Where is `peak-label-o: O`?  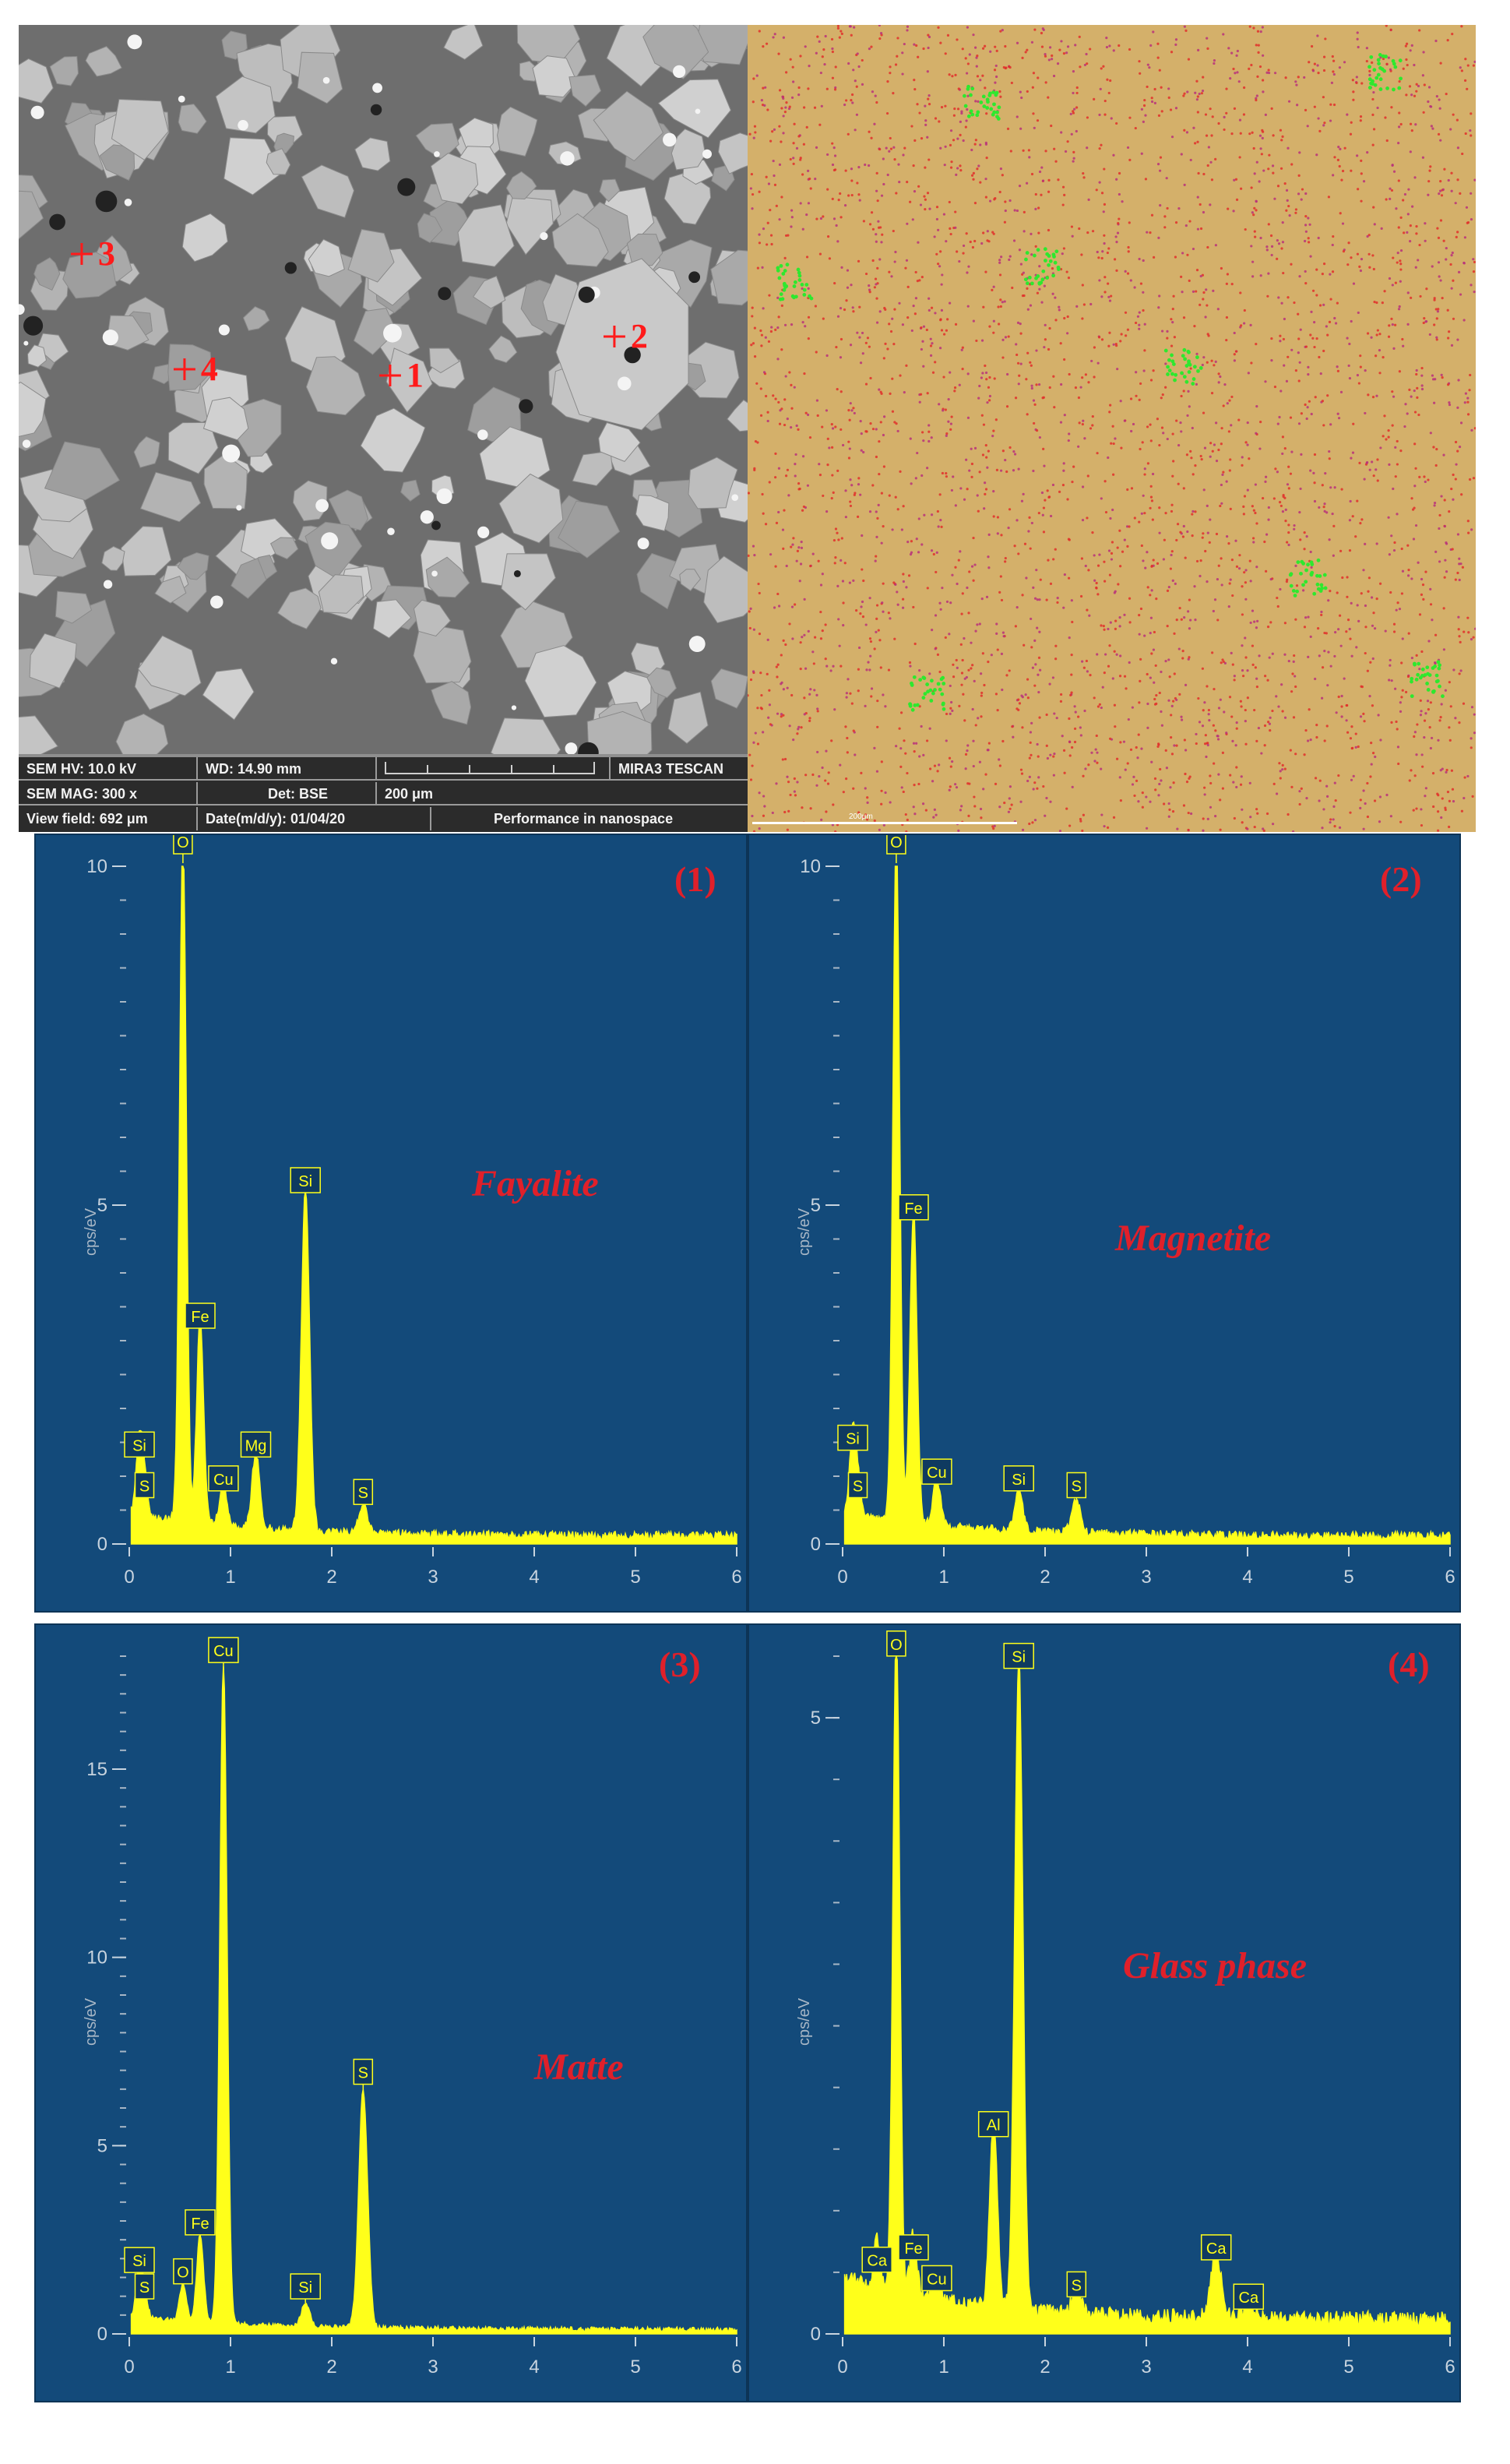 peak-label-o: O is located at coordinates (896, 1648).